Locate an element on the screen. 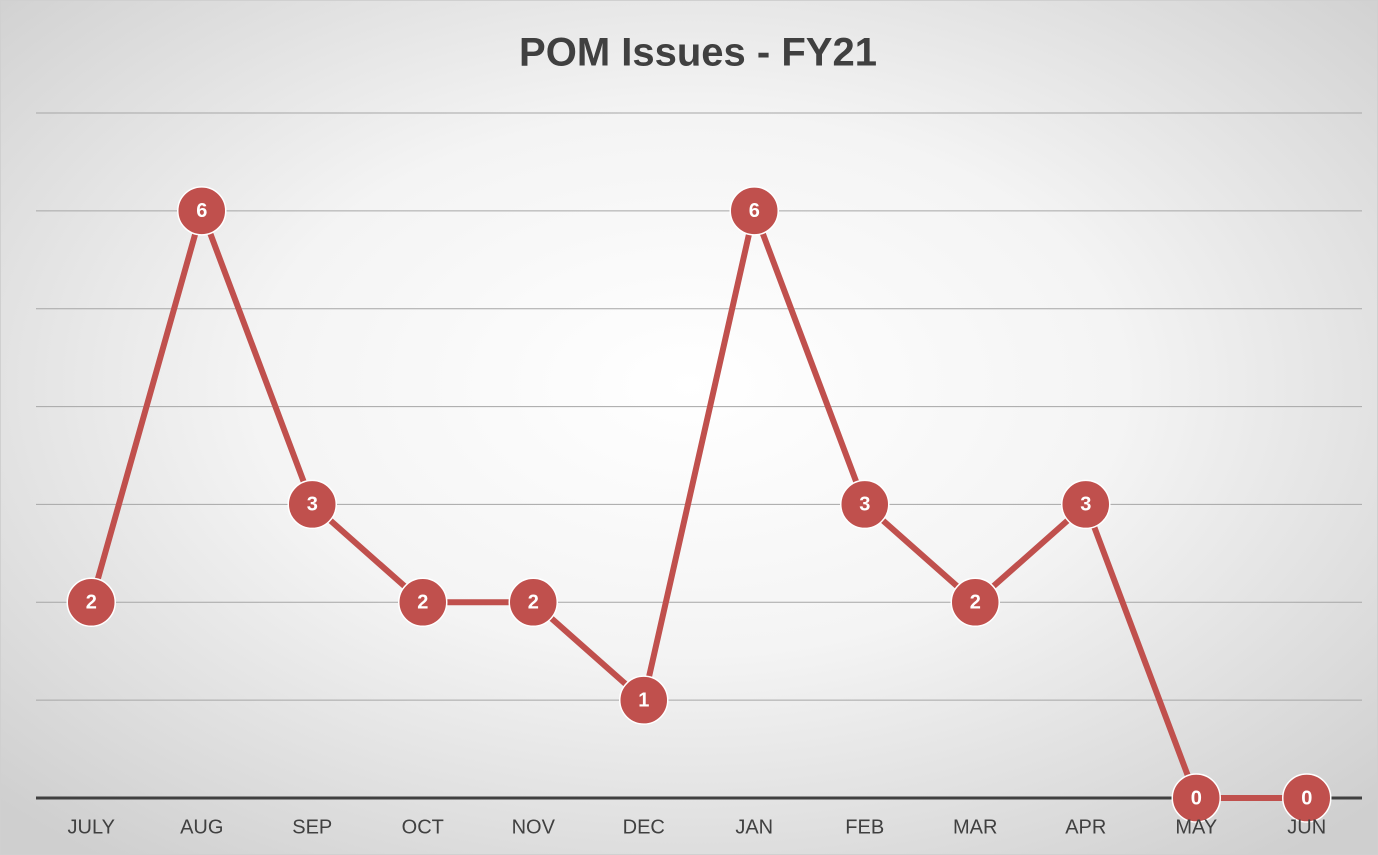  x-tick-label: SEP is located at coordinates (312, 827).